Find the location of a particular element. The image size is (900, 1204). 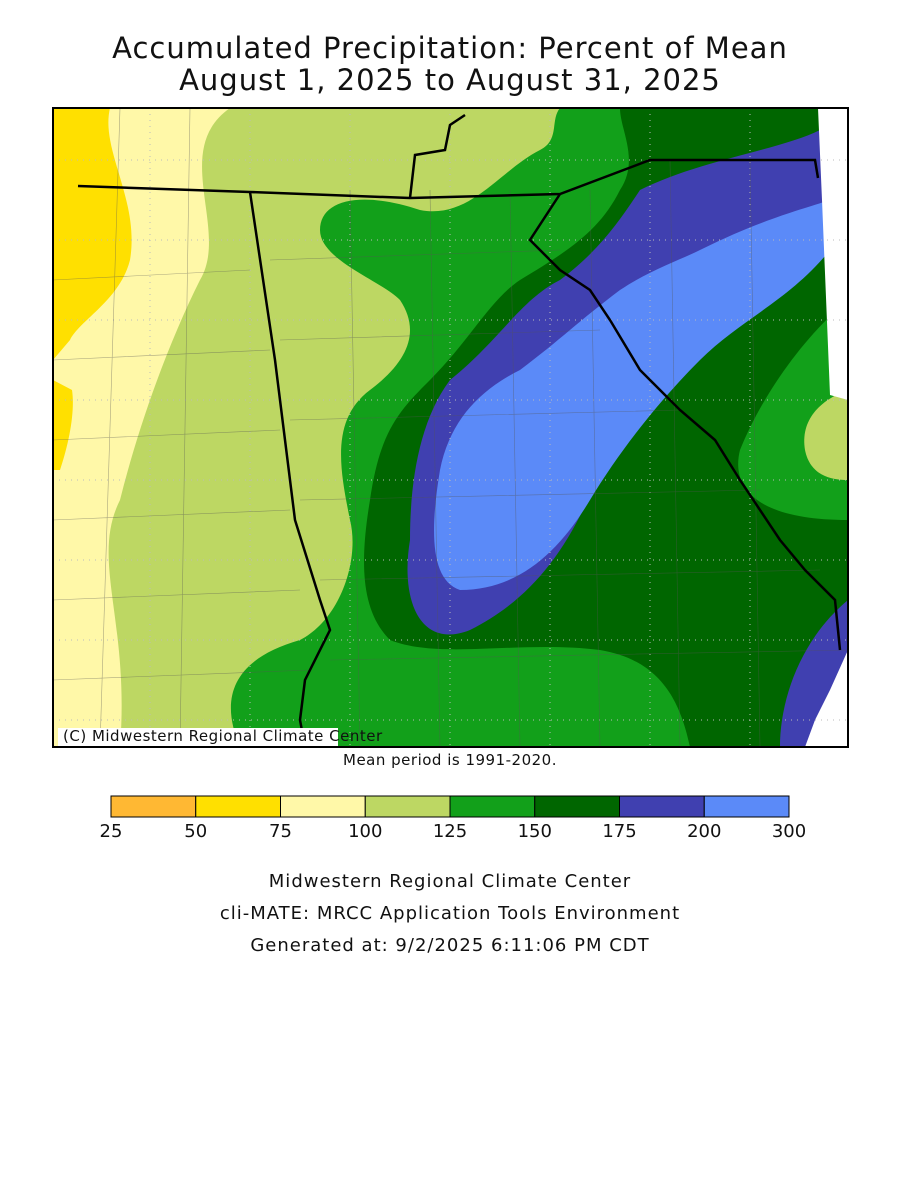

legend: 25 50 75 100 125 150 175 200 300 is located at coordinates (453, 818).